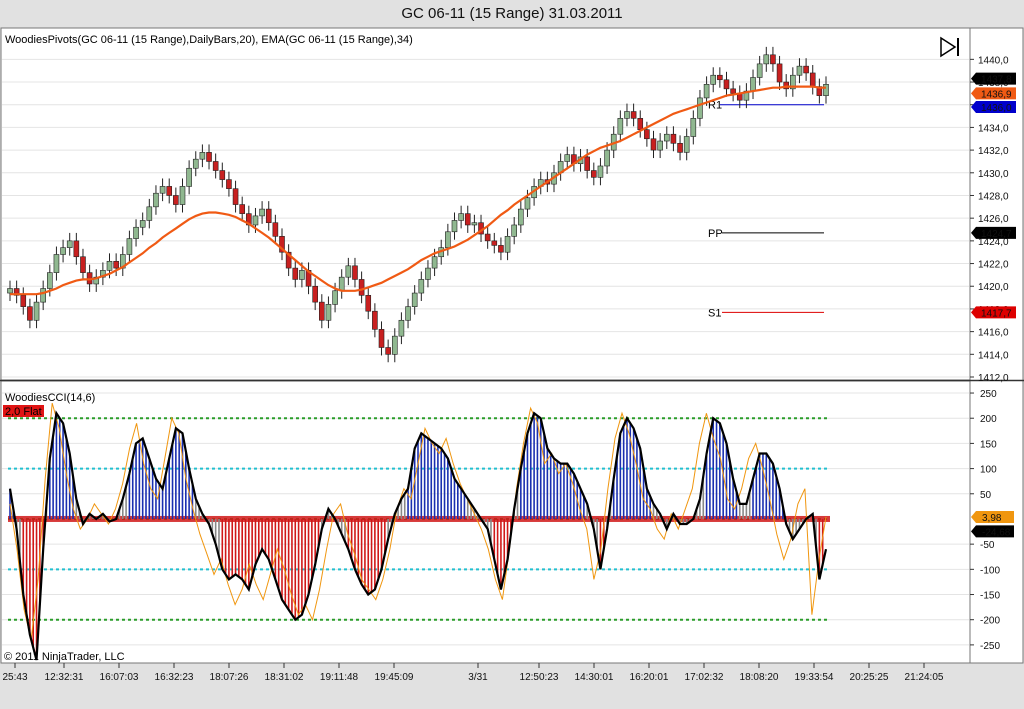 This screenshot has width=1024, height=709. I want to click on play-pause-icon, so click(949, 47).